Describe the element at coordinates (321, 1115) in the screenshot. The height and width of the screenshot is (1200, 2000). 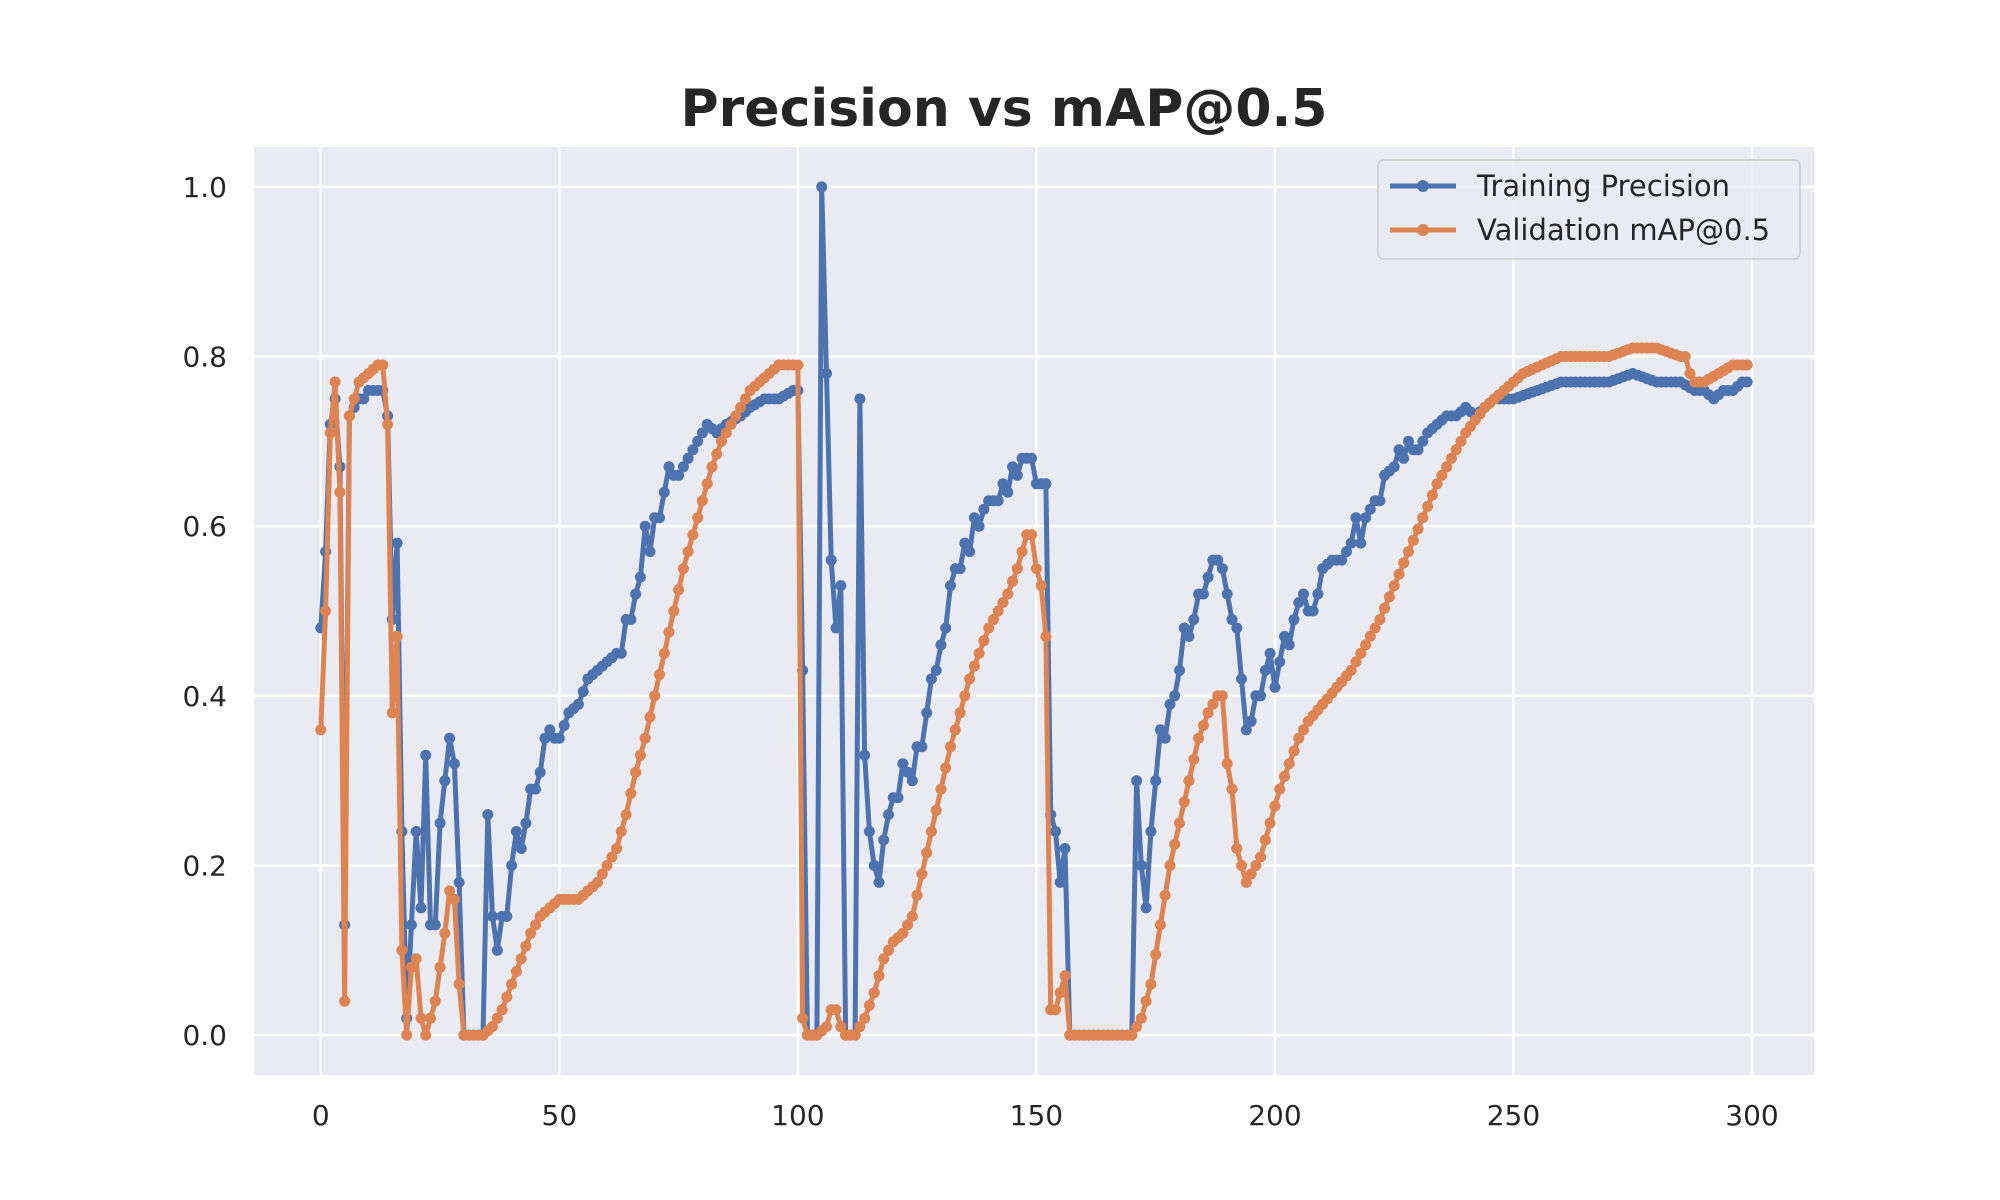
I see `x-tick-label: 0` at that location.